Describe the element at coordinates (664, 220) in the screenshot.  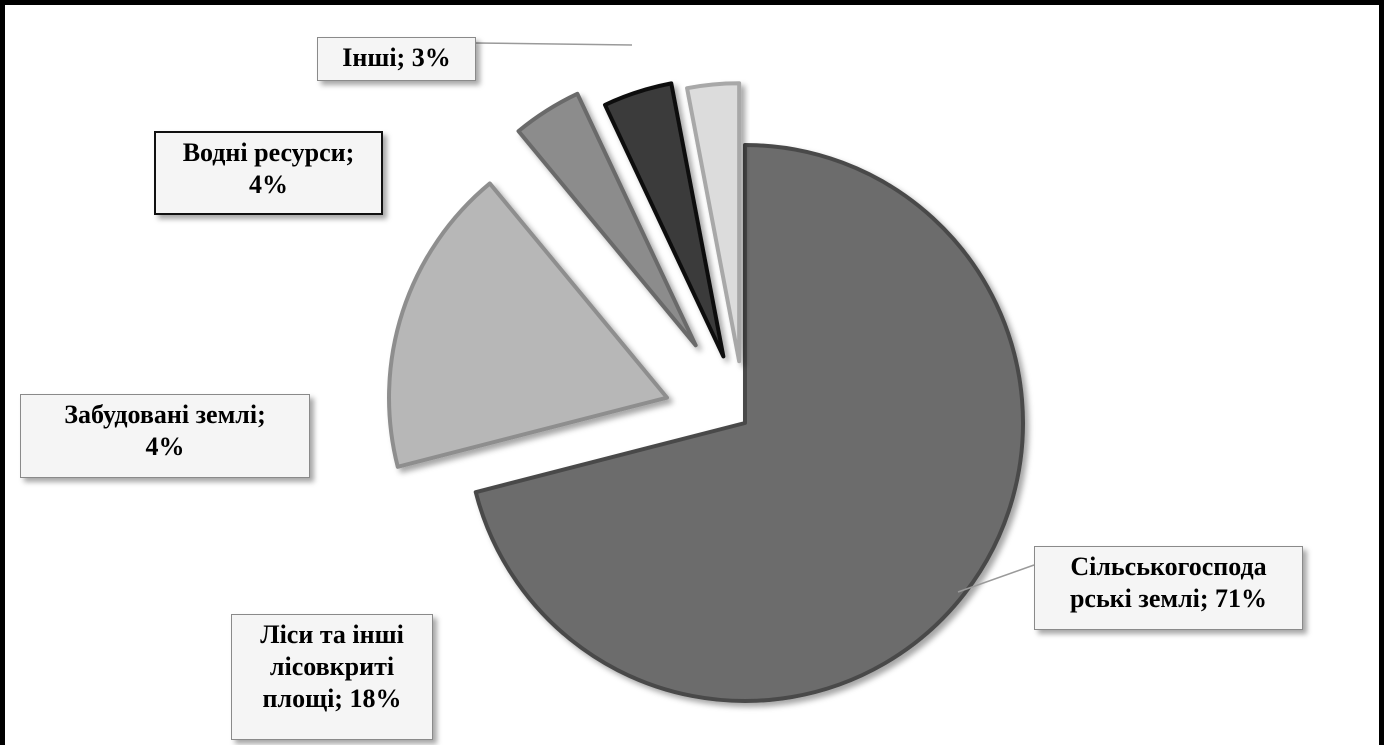
I see `slice-water` at that location.